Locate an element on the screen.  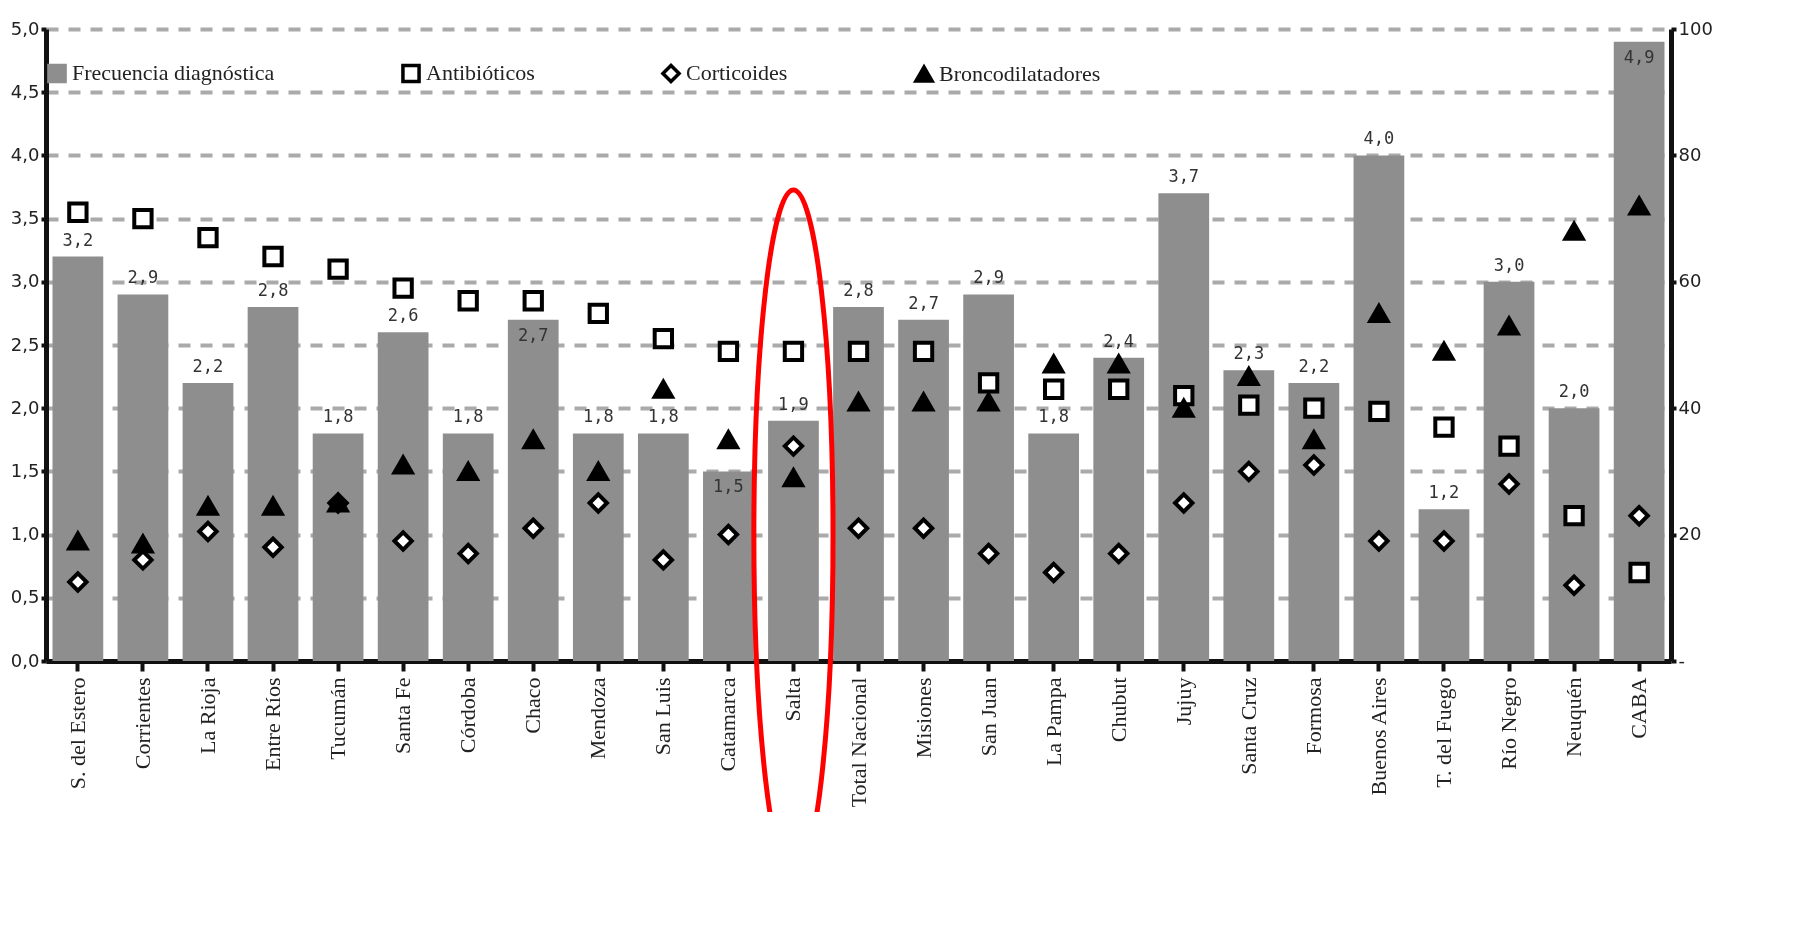
x-tick-label: Santa Cruz is located at coordinates (1248, 726).